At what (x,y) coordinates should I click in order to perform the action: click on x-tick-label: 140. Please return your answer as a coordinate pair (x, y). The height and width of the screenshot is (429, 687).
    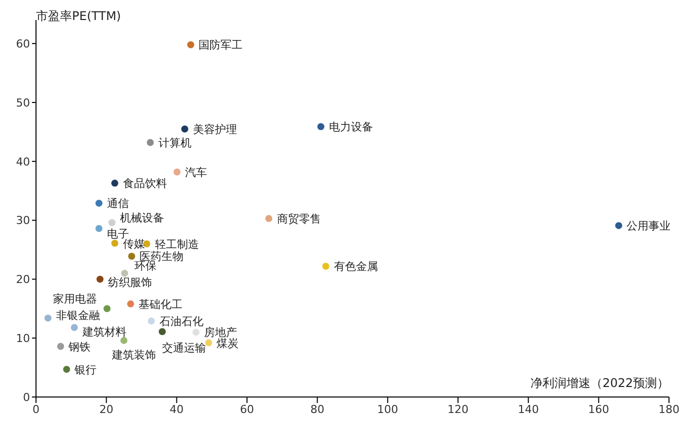
    Looking at the image, I should click on (528, 409).